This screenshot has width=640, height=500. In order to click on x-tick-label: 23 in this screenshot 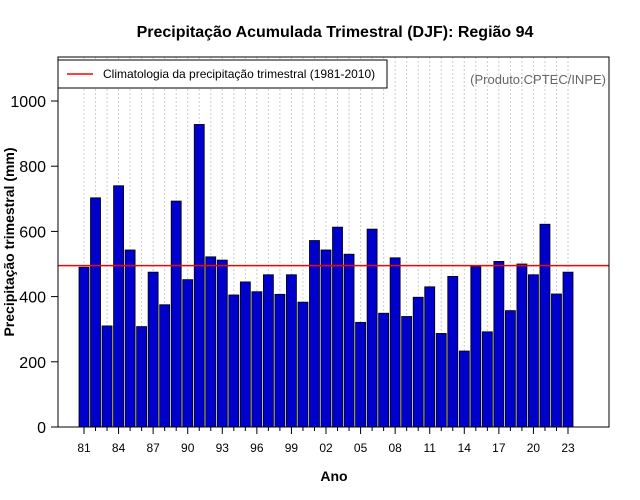, I will do `click(568, 448)`.